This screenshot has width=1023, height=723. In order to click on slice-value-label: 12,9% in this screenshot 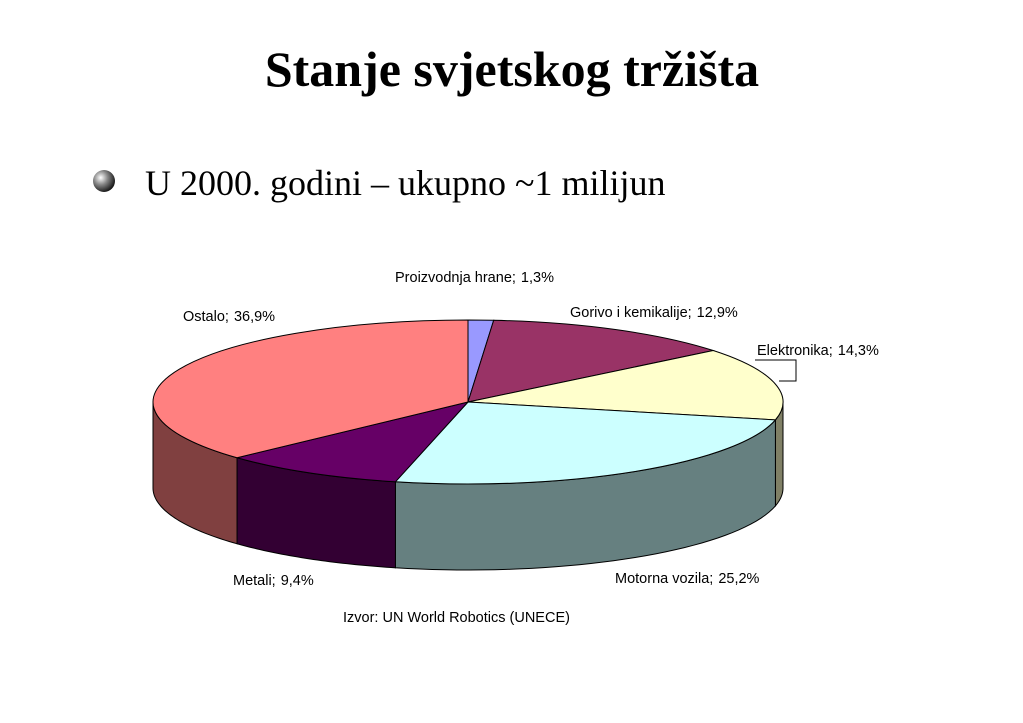, I will do `click(717, 313)`.